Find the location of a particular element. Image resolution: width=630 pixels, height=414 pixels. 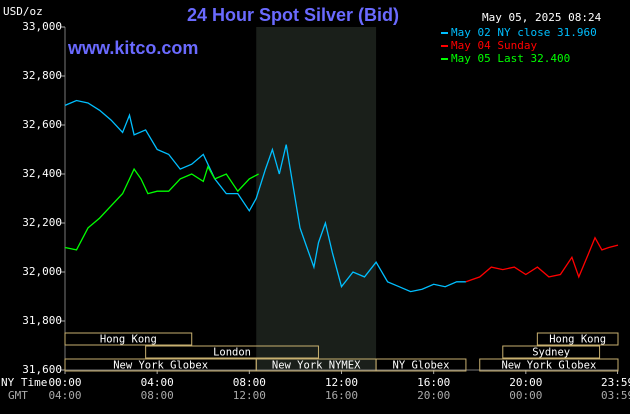

legend-label: May 02 NY close 31.960 is located at coordinates (524, 32).